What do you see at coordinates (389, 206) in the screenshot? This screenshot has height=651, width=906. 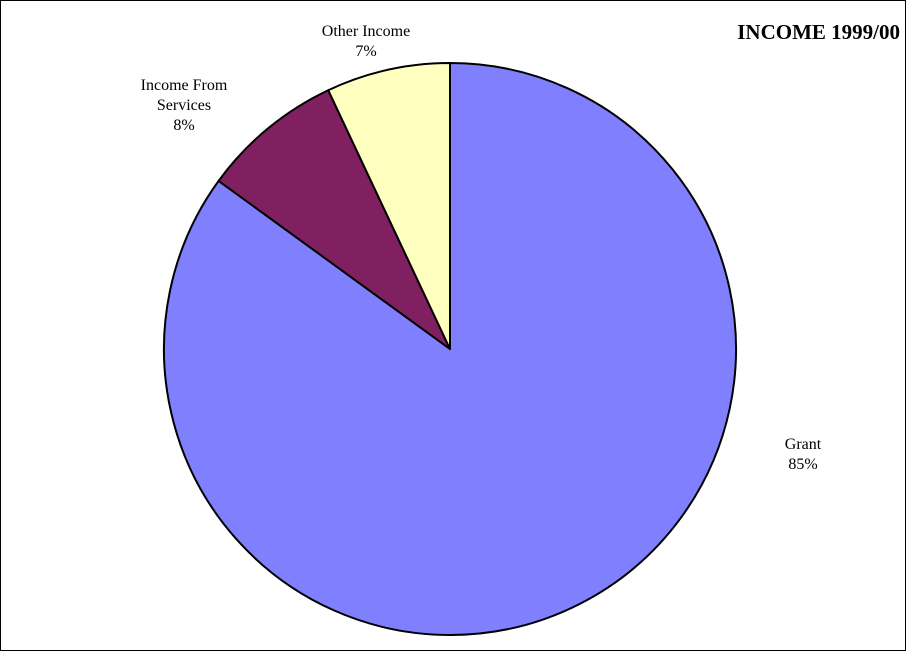 I see `pie-slice-other-income` at bounding box center [389, 206].